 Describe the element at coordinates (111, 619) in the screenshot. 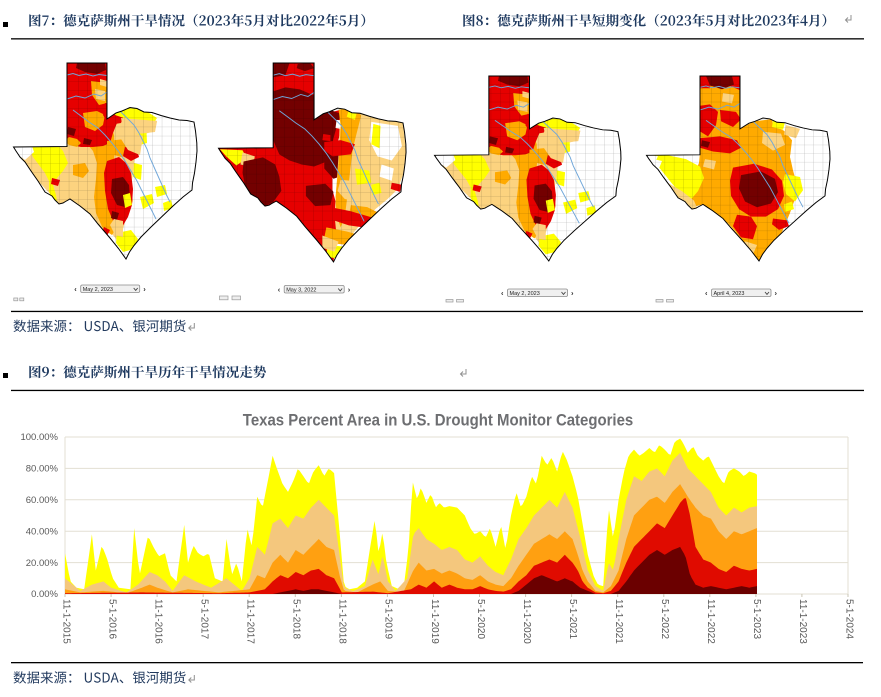

I see `svg-text: 5-1-2016` at that location.